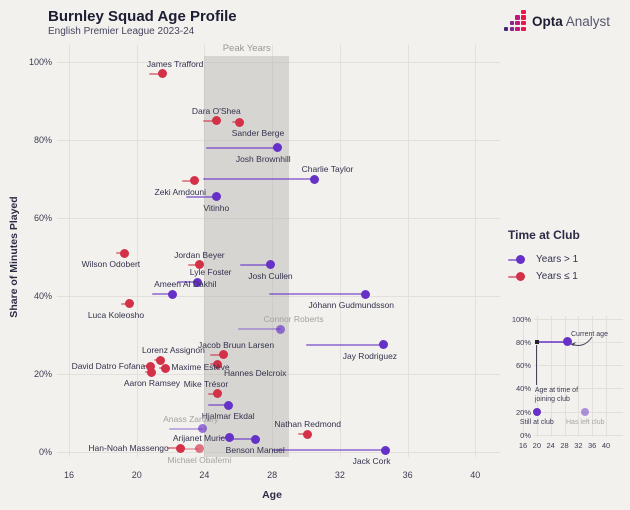 Image resolution: width=630 pixels, height=510 pixels. Describe the element at coordinates (371, 461) in the screenshot. I see `player-label: Jack Cork` at that location.